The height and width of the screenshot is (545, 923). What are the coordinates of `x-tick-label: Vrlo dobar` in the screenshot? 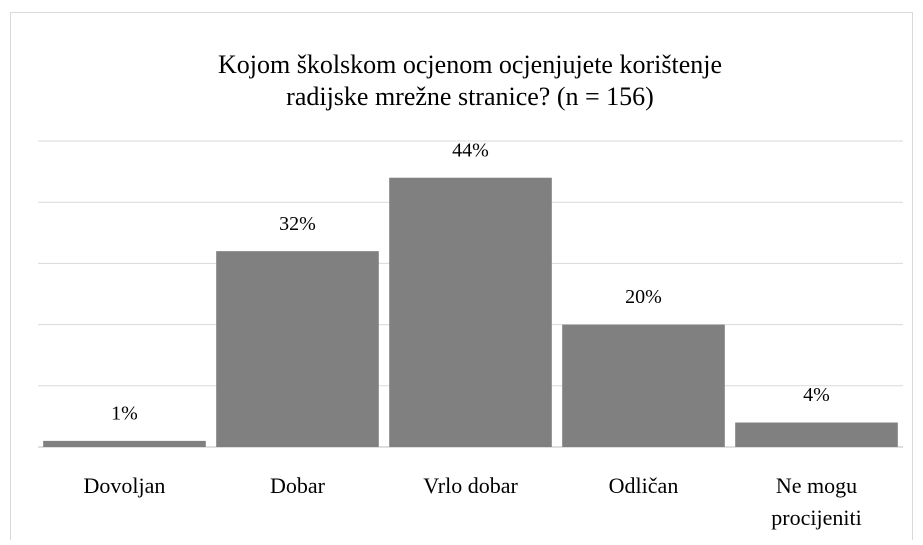 It's located at (470, 485).